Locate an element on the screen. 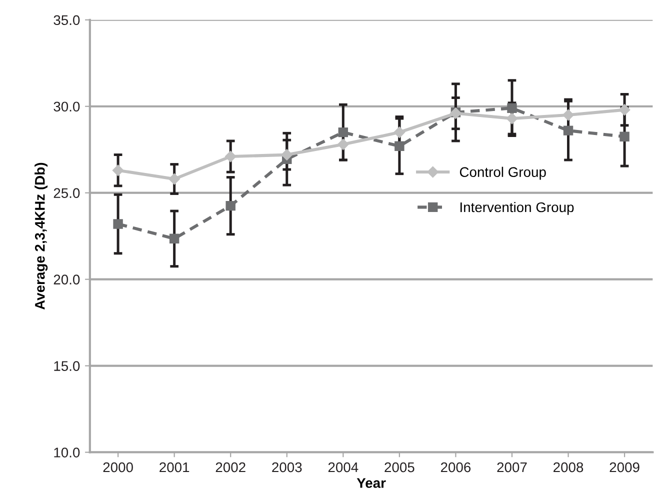  x-tick-label: 2009 is located at coordinates (625, 467).